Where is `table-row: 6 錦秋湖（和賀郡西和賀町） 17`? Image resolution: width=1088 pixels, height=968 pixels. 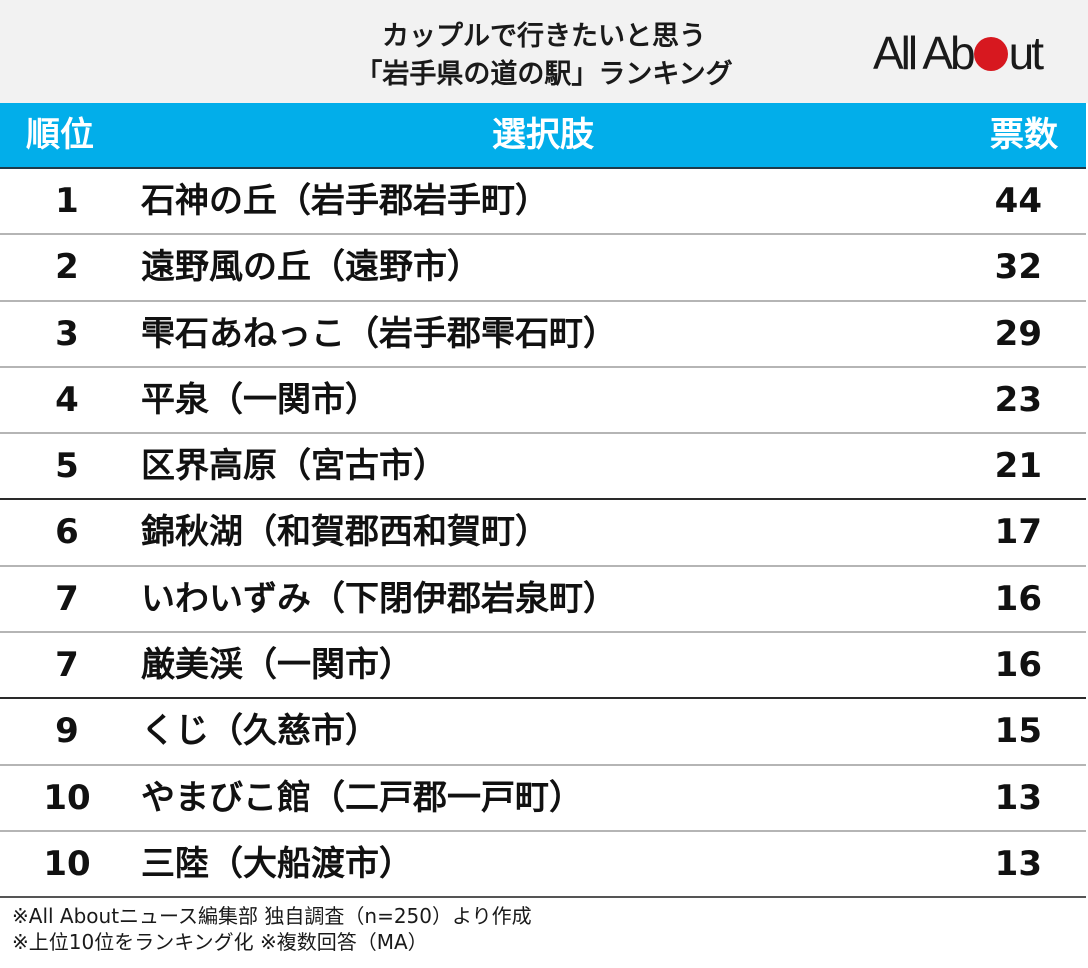
table-row: 6 錦秋湖（和賀郡西和賀町） 17 is located at coordinates (543, 533).